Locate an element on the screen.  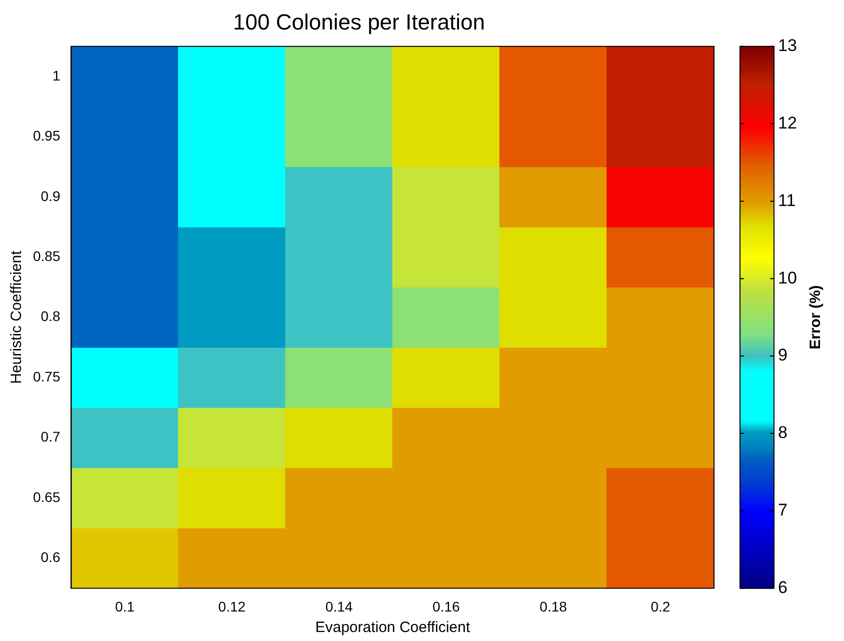
y-tick-label: 0.7 is located at coordinates (50, 436).